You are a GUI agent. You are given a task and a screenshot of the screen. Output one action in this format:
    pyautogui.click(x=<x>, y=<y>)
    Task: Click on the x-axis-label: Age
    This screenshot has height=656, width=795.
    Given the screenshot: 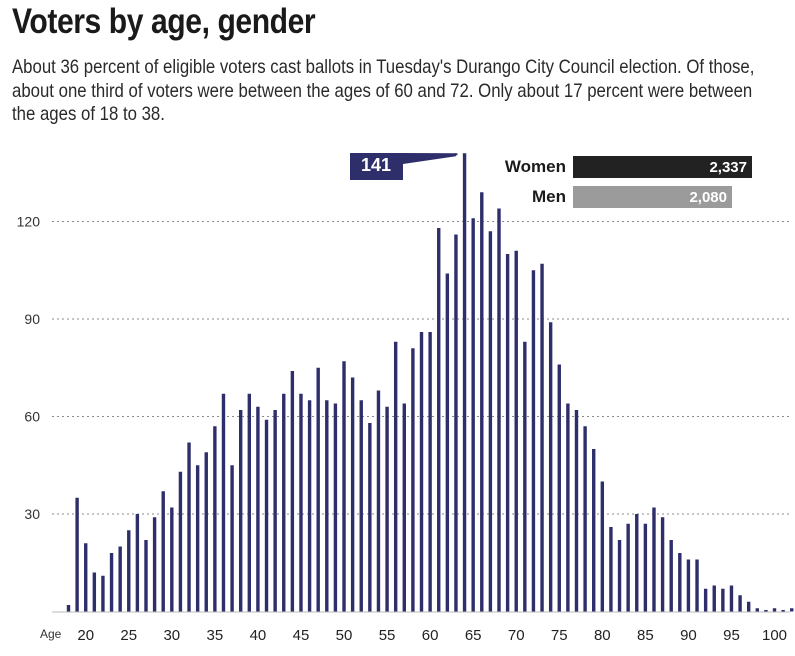 What is the action you would take?
    pyautogui.click(x=51, y=634)
    